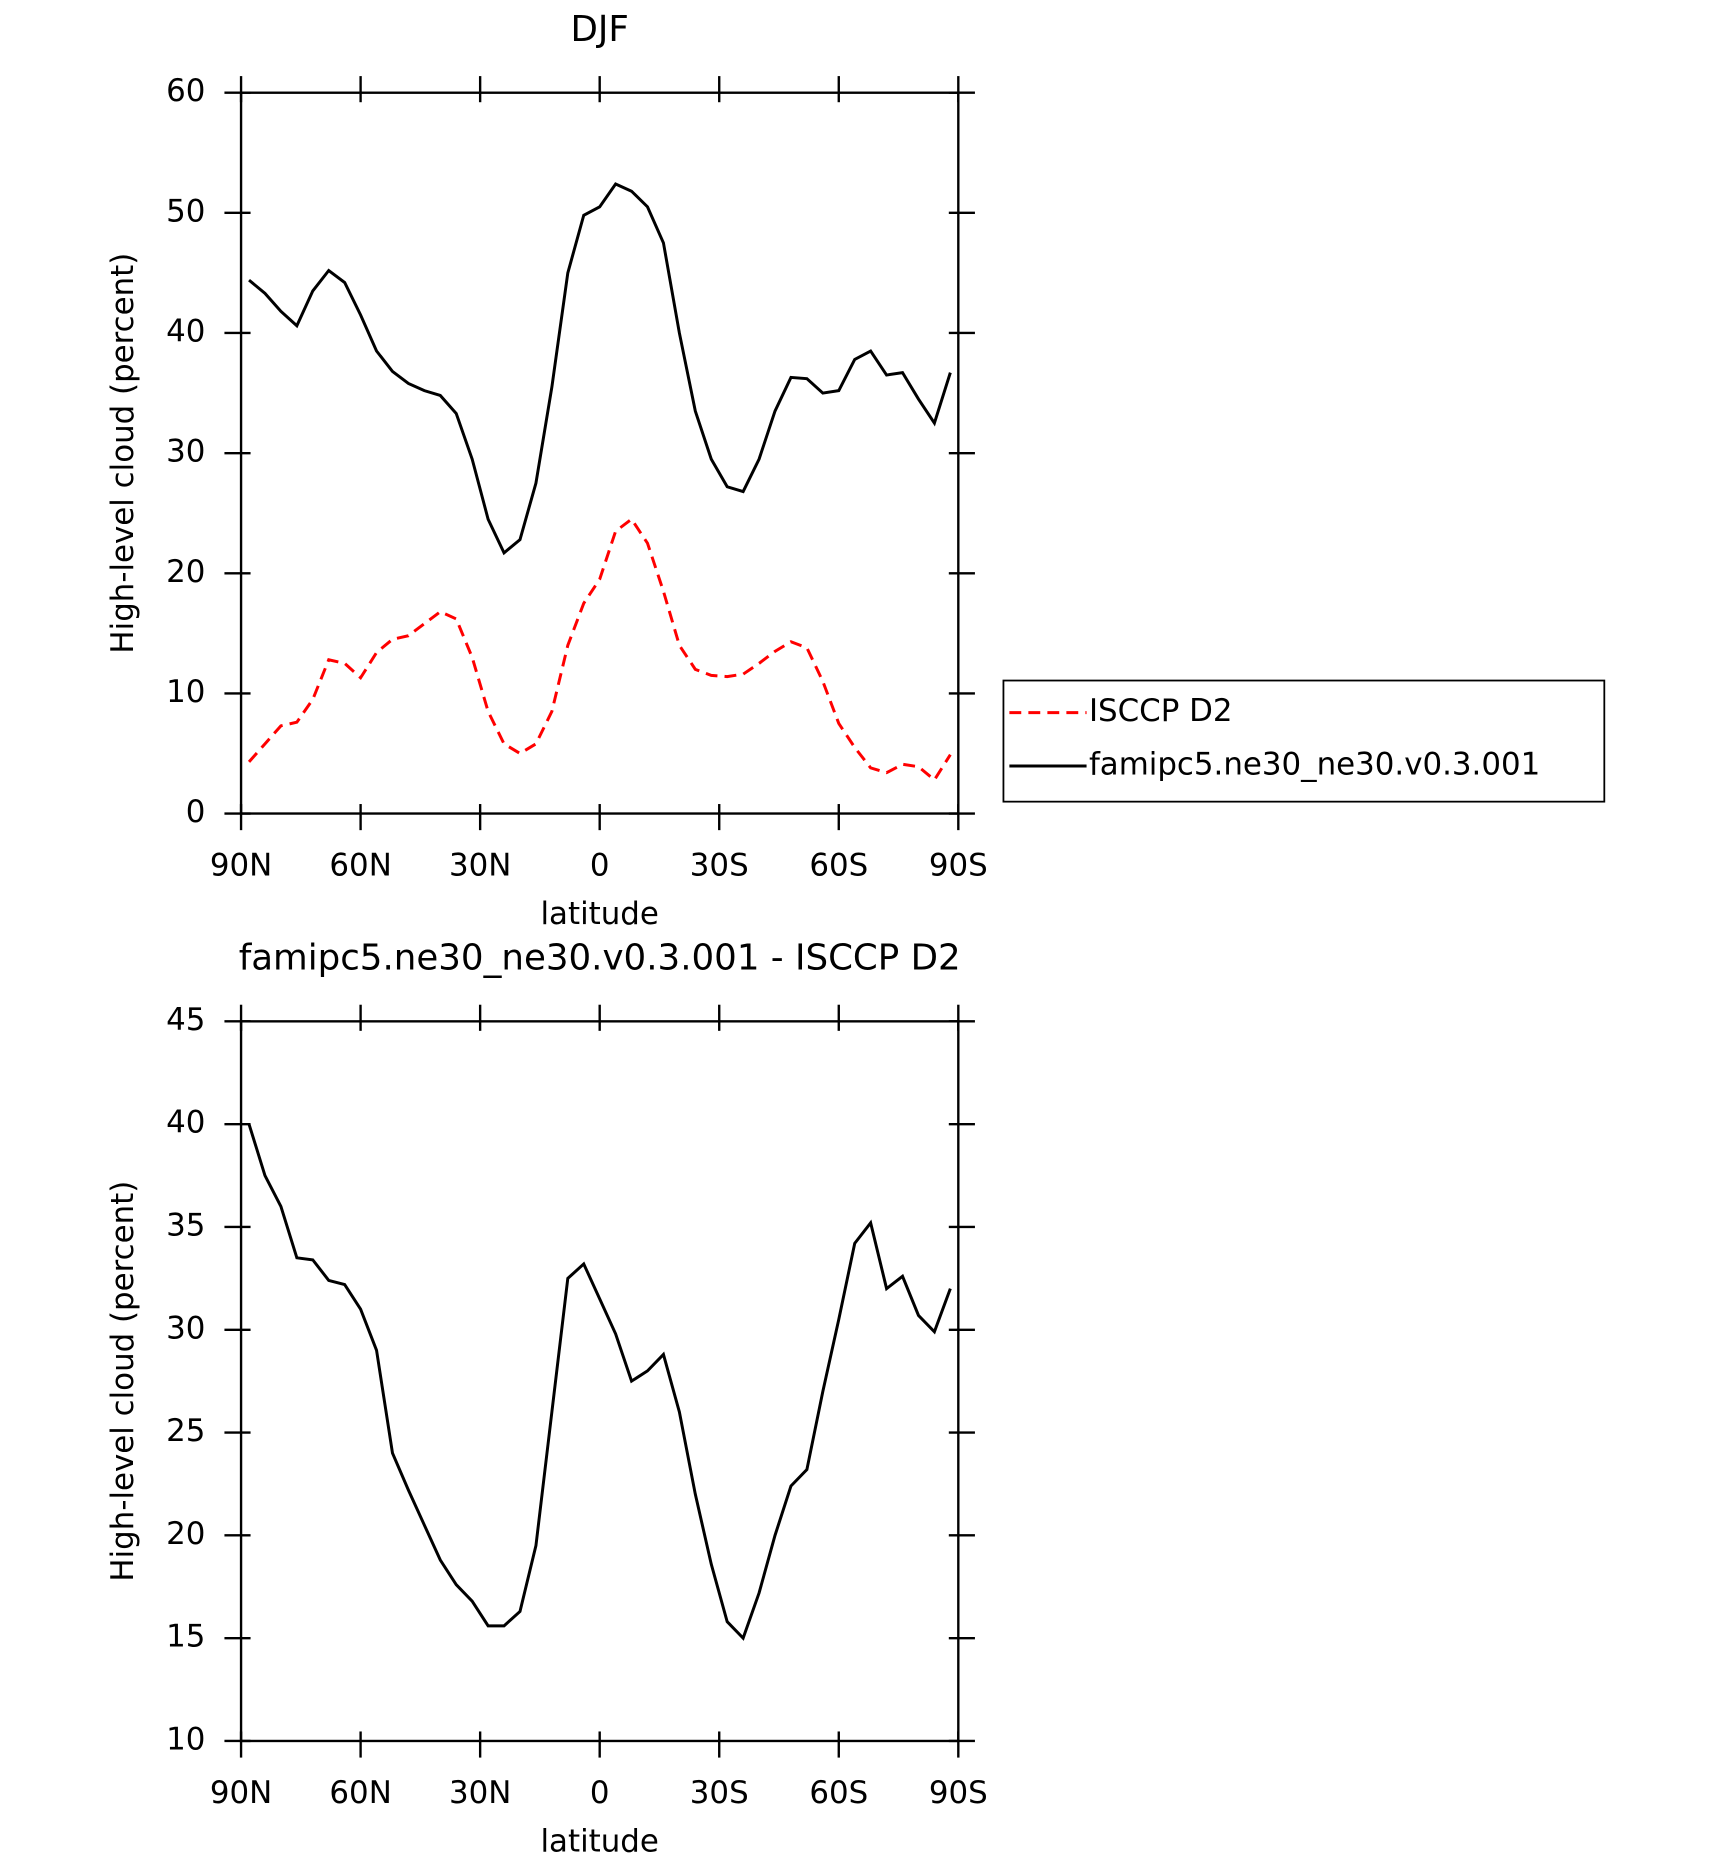 The width and height of the screenshot is (1710, 1861). Describe the element at coordinates (600, 958) in the screenshot. I see `chart-title: famipc5.ne30_ne30.v0.3.001 - ISCCP D2` at that location.